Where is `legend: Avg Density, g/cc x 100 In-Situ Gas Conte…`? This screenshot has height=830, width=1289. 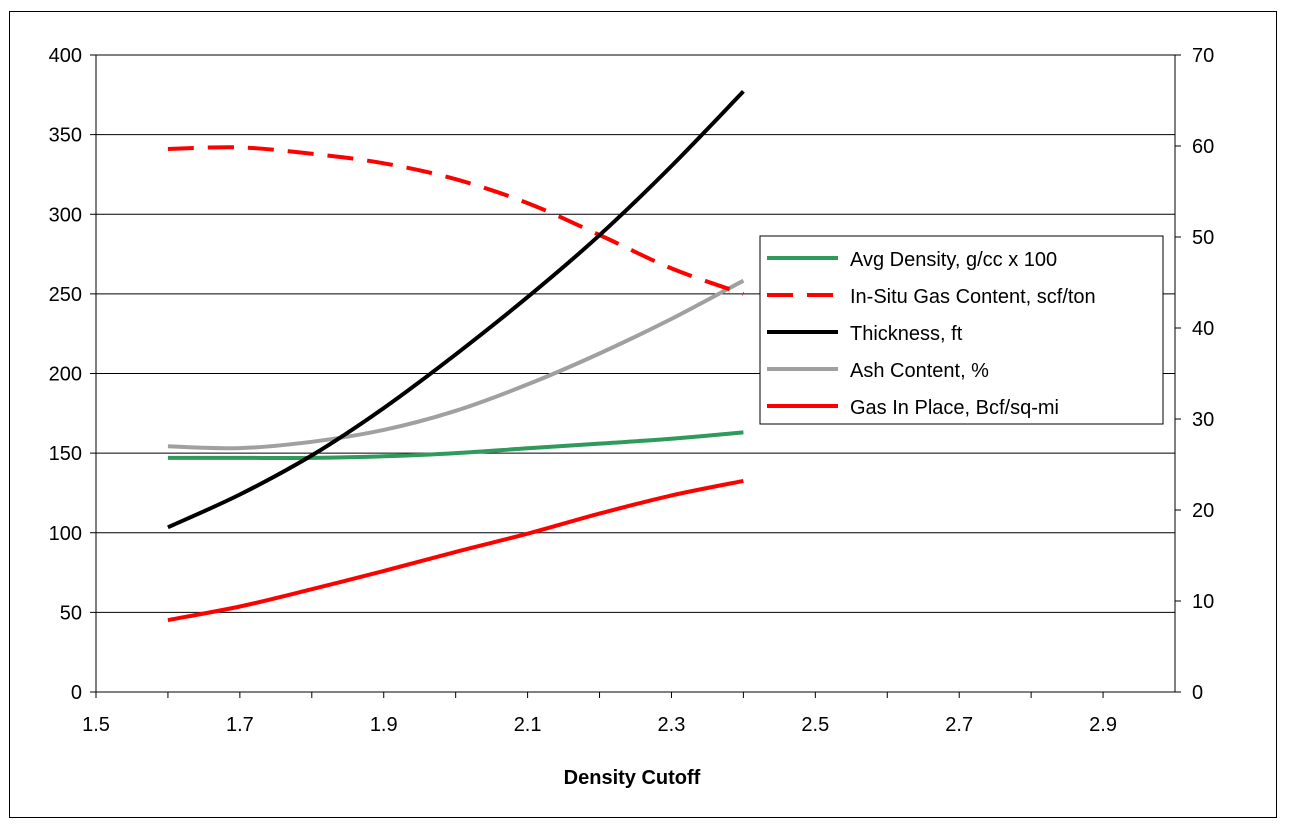 legend: Avg Density, g/cc x 100 In-Situ Gas Conte… is located at coordinates (961, 330).